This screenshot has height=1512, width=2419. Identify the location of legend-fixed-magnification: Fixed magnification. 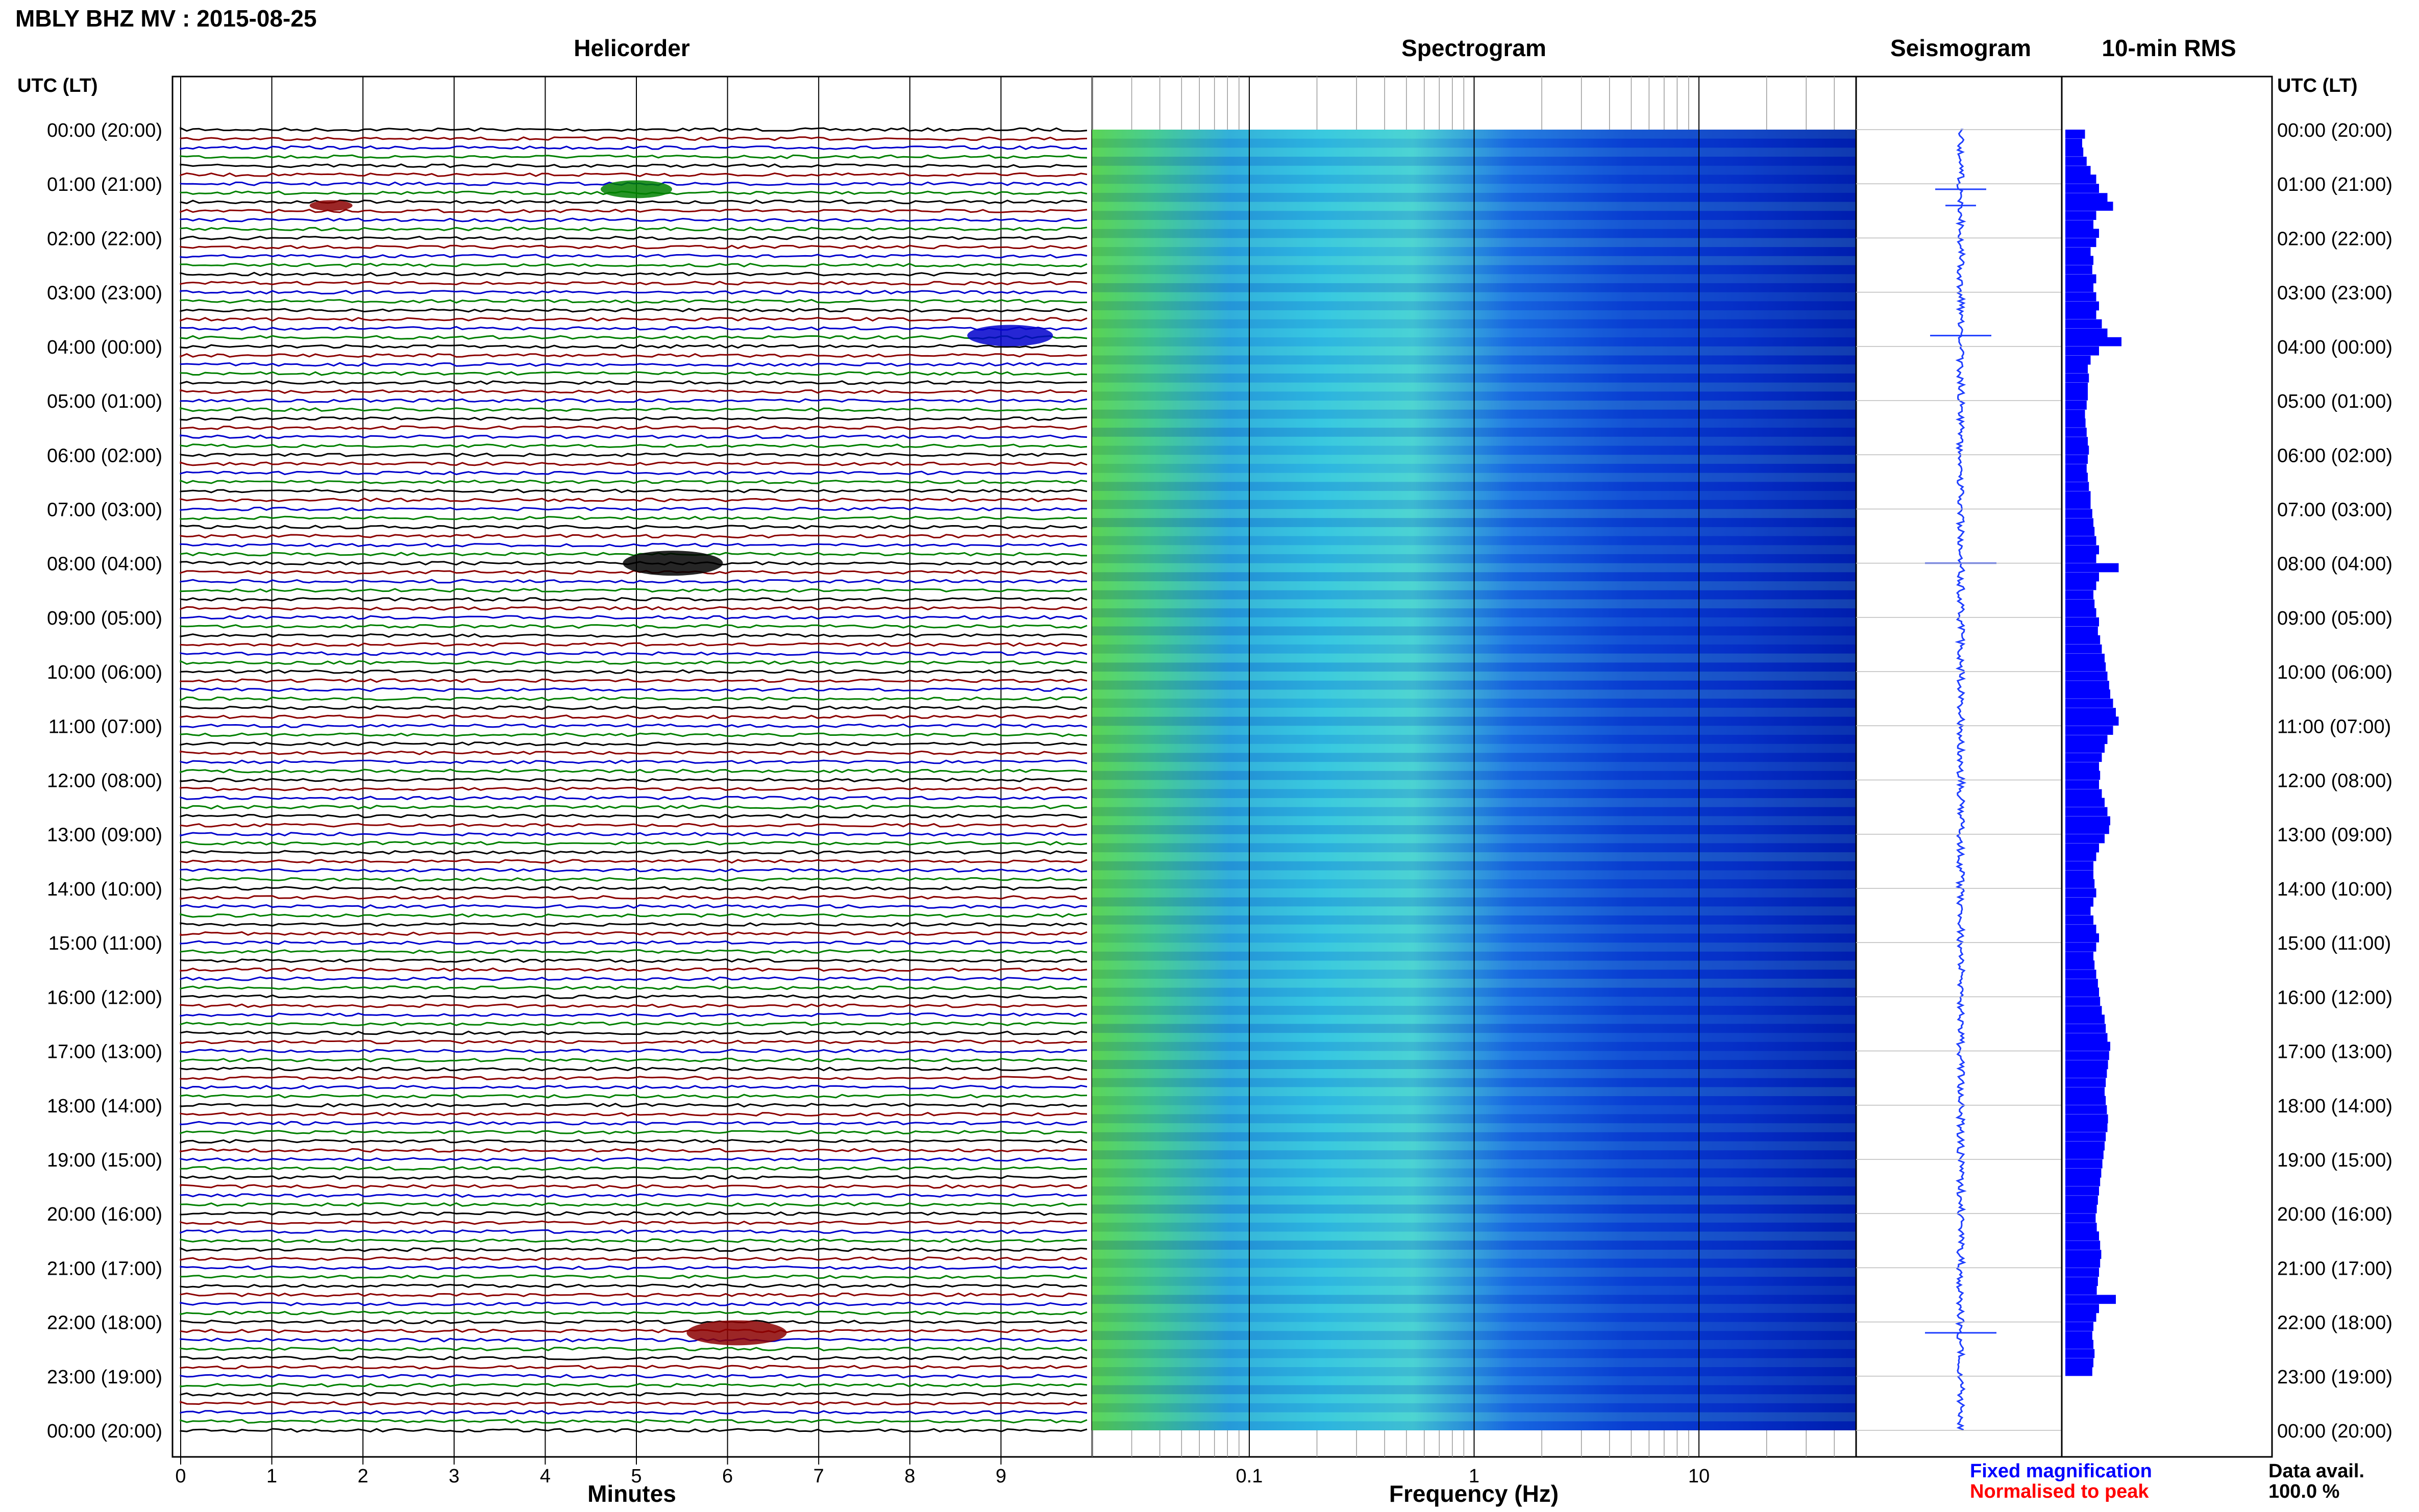
(2061, 1471).